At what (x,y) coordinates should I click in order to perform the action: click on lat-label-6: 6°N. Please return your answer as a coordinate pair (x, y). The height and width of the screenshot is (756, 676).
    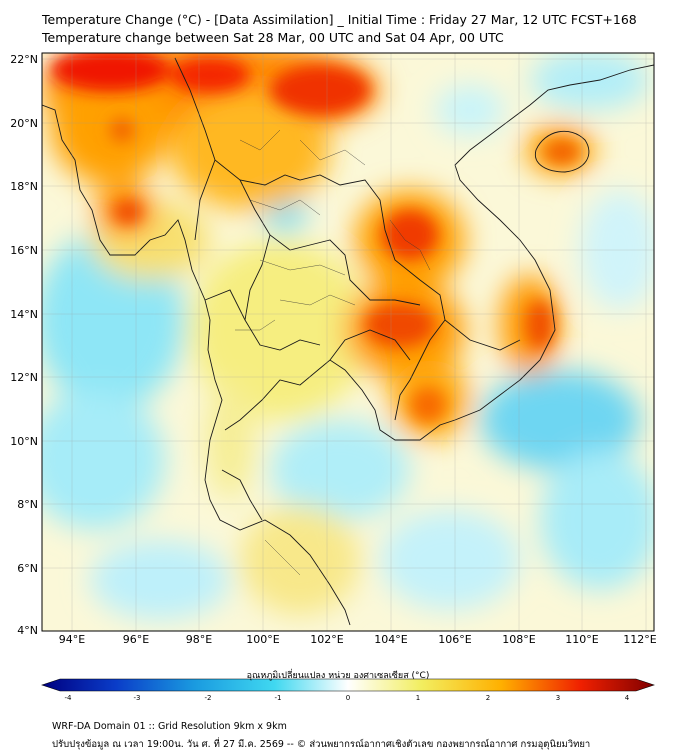
    Looking at the image, I should click on (27, 568).